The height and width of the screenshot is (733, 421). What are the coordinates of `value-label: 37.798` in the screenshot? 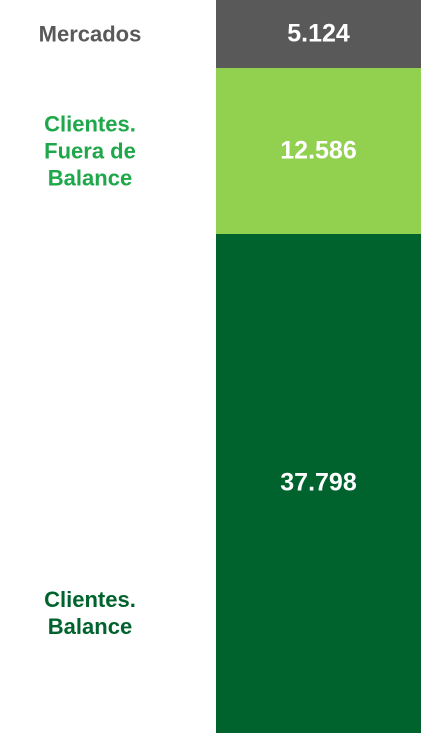 It's located at (318, 482).